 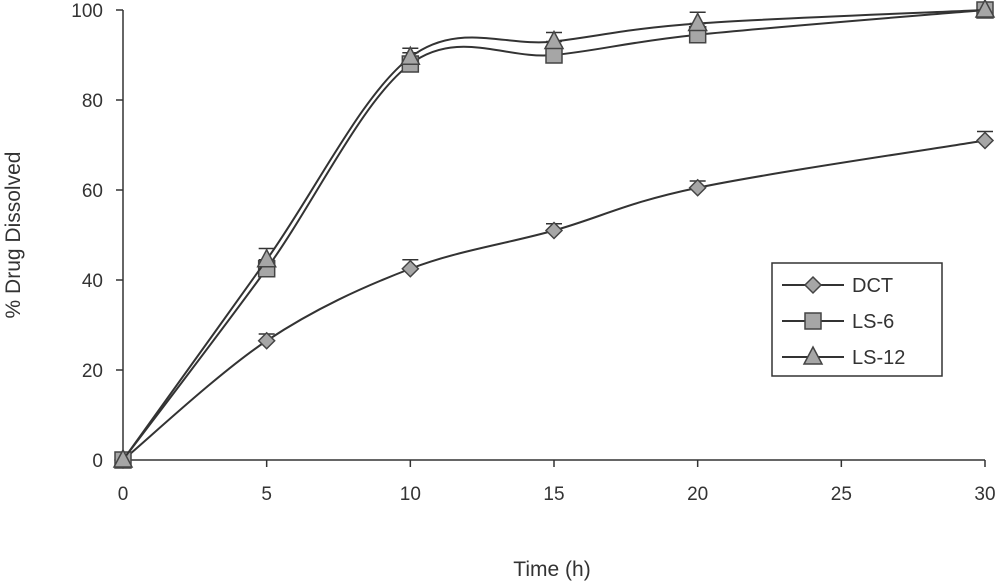 What do you see at coordinates (837, 286) in the screenshot?
I see `legend-item-dct: DCT` at bounding box center [837, 286].